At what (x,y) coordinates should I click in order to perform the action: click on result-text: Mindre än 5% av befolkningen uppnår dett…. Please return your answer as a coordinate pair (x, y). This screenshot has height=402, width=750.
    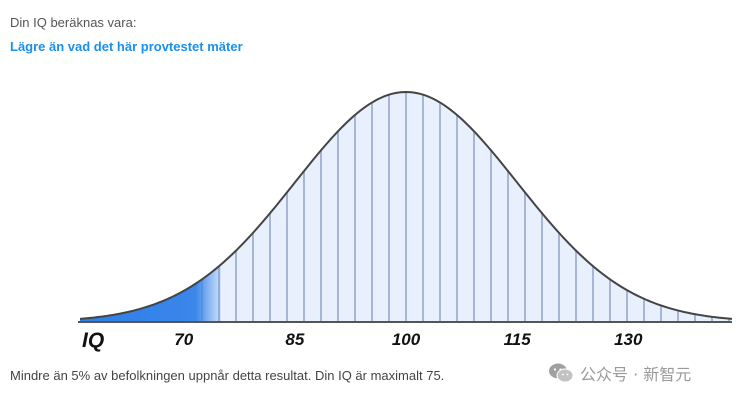
    Looking at the image, I should click on (227, 375).